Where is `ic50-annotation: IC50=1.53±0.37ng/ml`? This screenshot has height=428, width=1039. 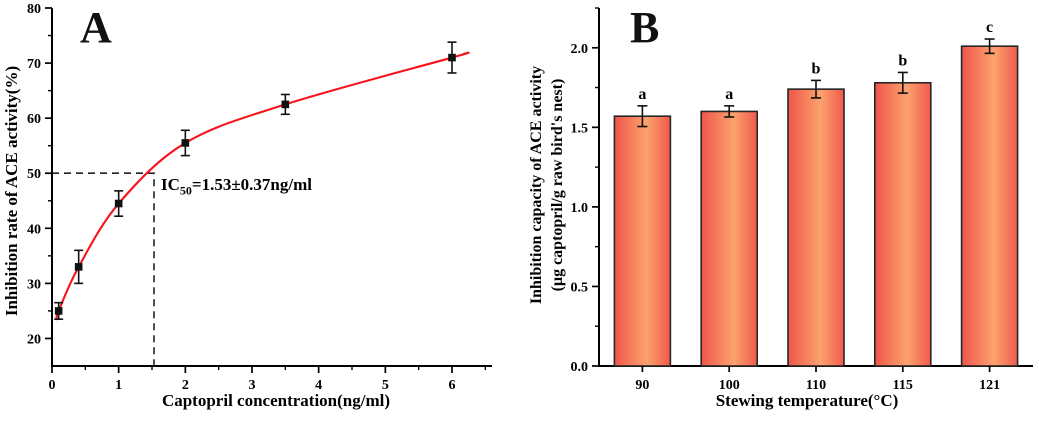
ic50-annotation: IC50=1.53±0.37ng/ml is located at coordinates (236, 186).